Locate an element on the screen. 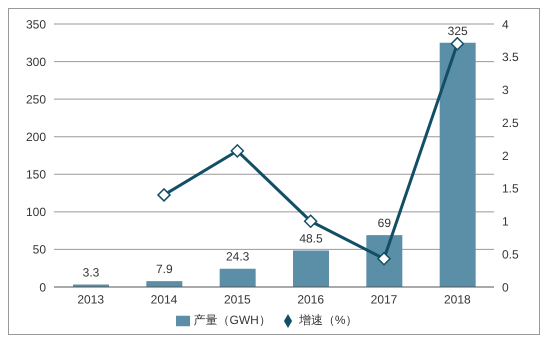 This screenshot has height=343, width=548. x-tick-label: 2013 is located at coordinates (90, 299).